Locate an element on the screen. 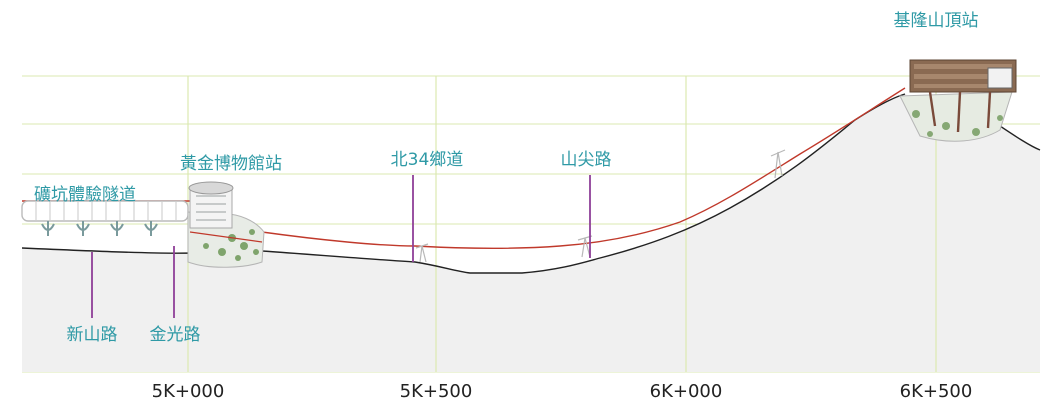  tunnel-label: 礦坑體驗隧道 is located at coordinates (85, 195).